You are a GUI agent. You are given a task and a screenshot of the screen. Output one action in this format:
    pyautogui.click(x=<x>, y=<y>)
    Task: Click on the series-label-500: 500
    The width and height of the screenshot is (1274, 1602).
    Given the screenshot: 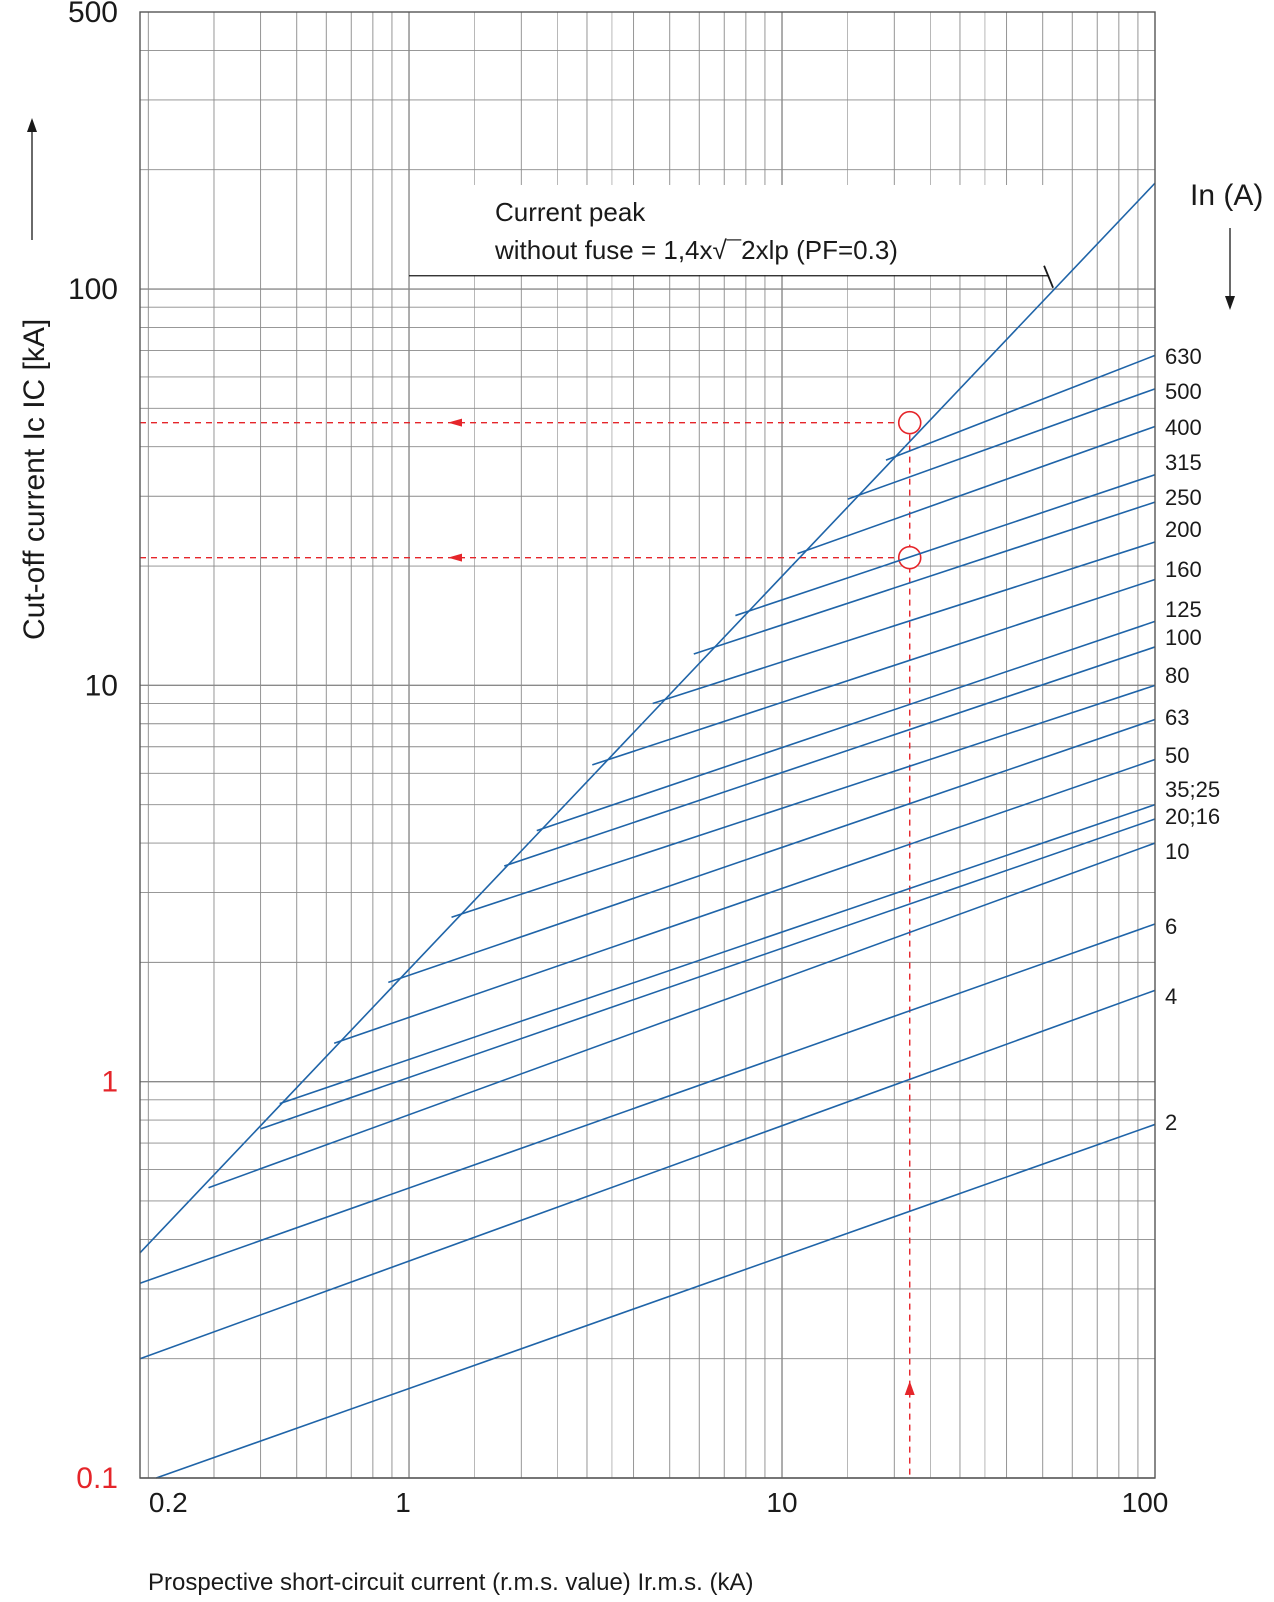 What is the action you would take?
    pyautogui.click(x=1183, y=391)
    